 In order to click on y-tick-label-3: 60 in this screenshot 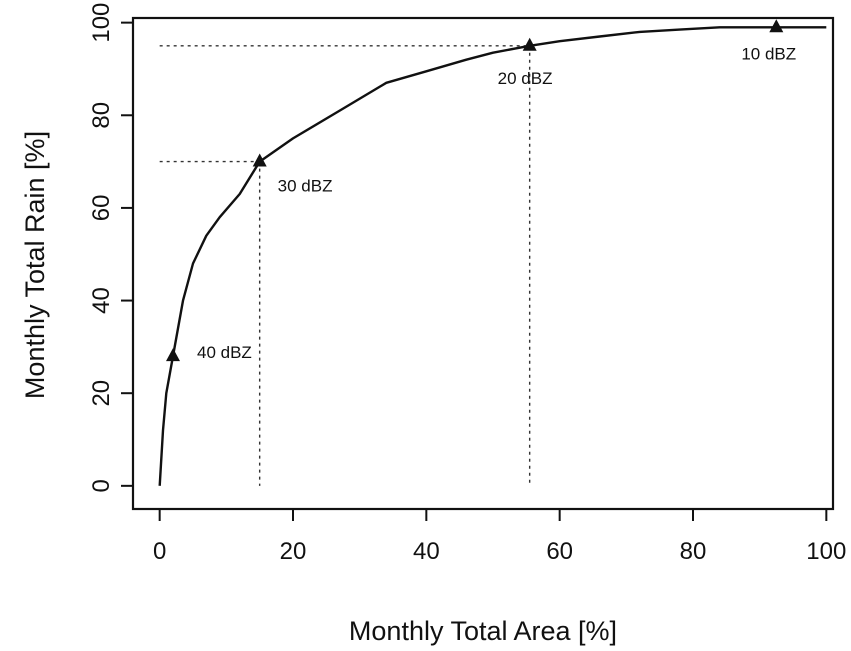, I will do `click(101, 208)`.